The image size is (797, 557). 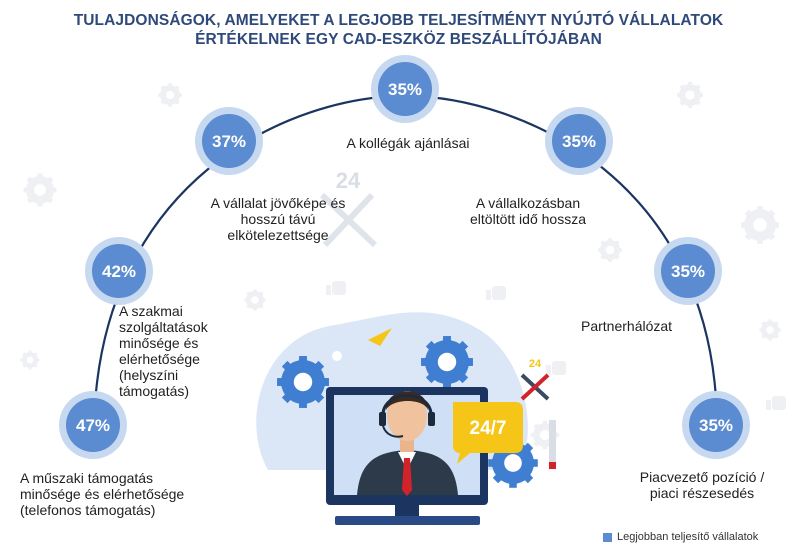 I want to click on category-label-line: A szakmai, so click(x=151, y=311).